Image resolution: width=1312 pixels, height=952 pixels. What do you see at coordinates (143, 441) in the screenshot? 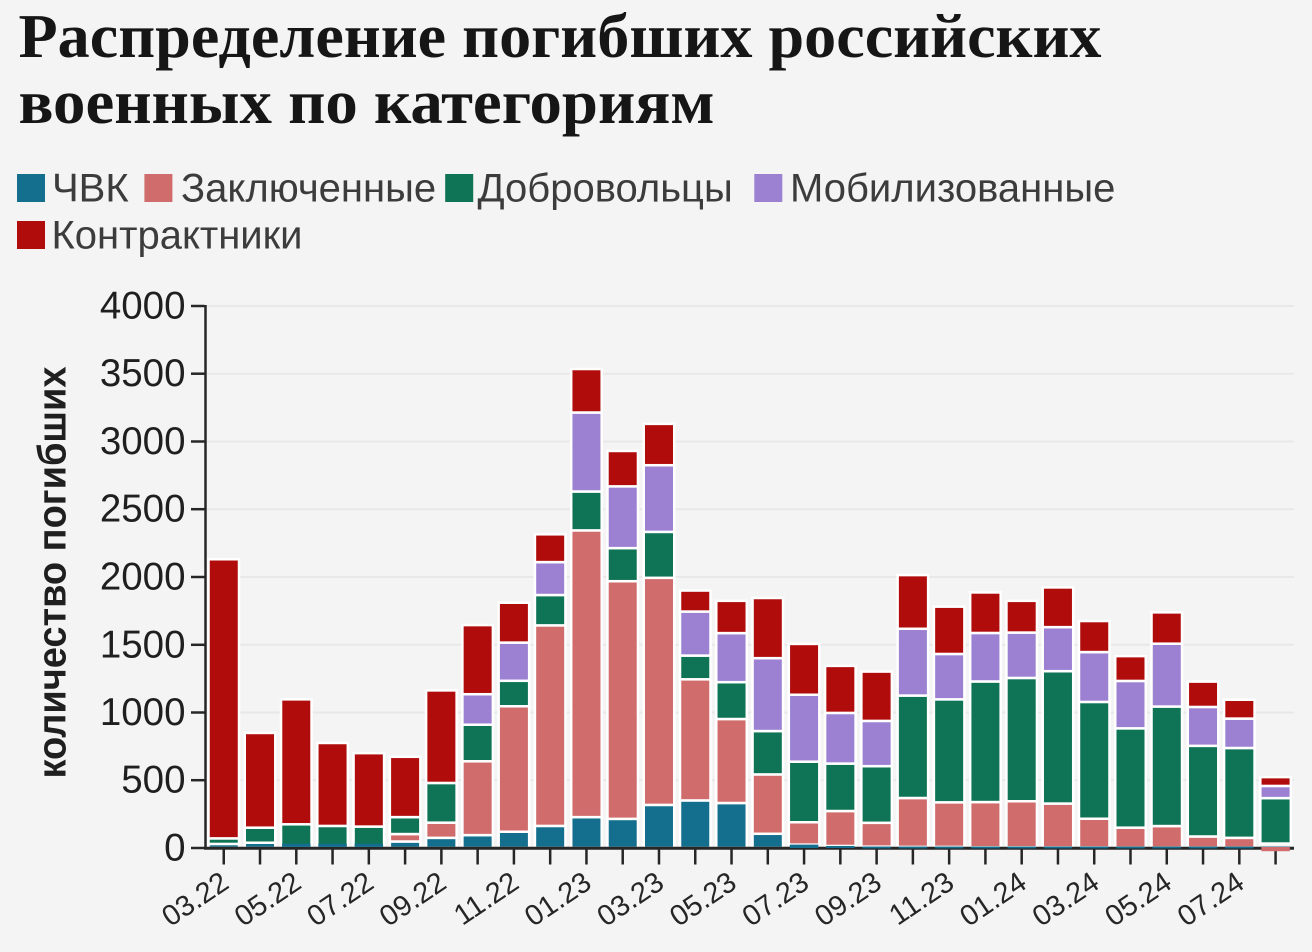
I see `svg-text: 3000` at bounding box center [143, 441].